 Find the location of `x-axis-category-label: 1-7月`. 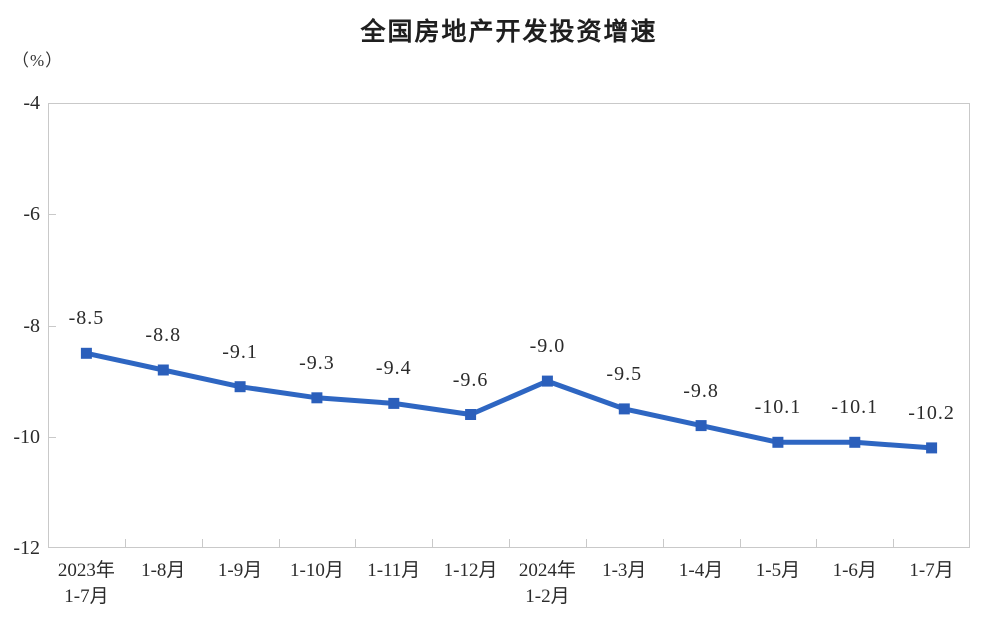

x-axis-category-label: 1-7月 is located at coordinates (931, 571).